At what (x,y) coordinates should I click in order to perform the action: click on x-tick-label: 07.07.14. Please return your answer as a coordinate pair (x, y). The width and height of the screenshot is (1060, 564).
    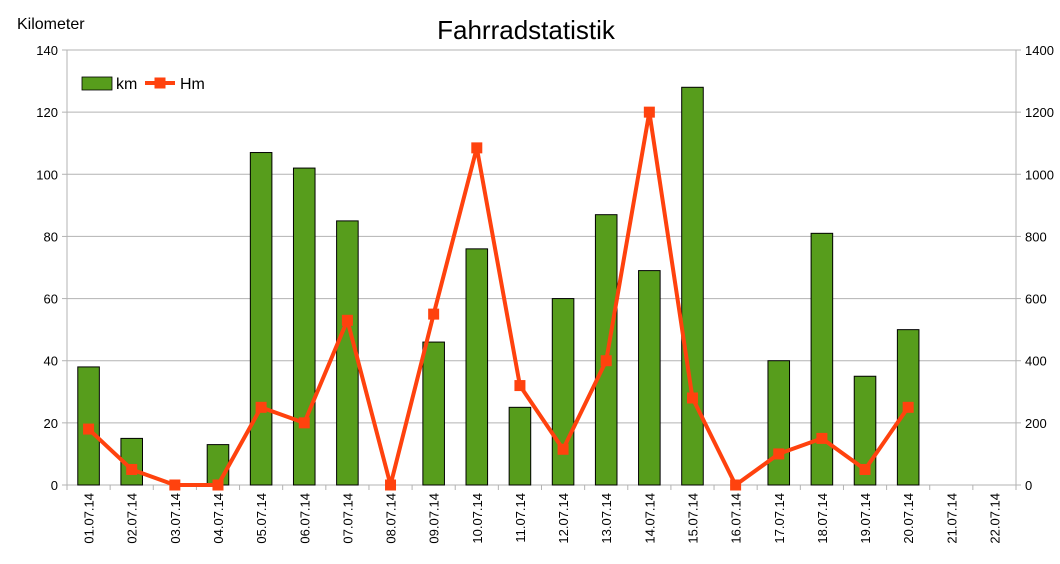
    Looking at the image, I should click on (347, 518).